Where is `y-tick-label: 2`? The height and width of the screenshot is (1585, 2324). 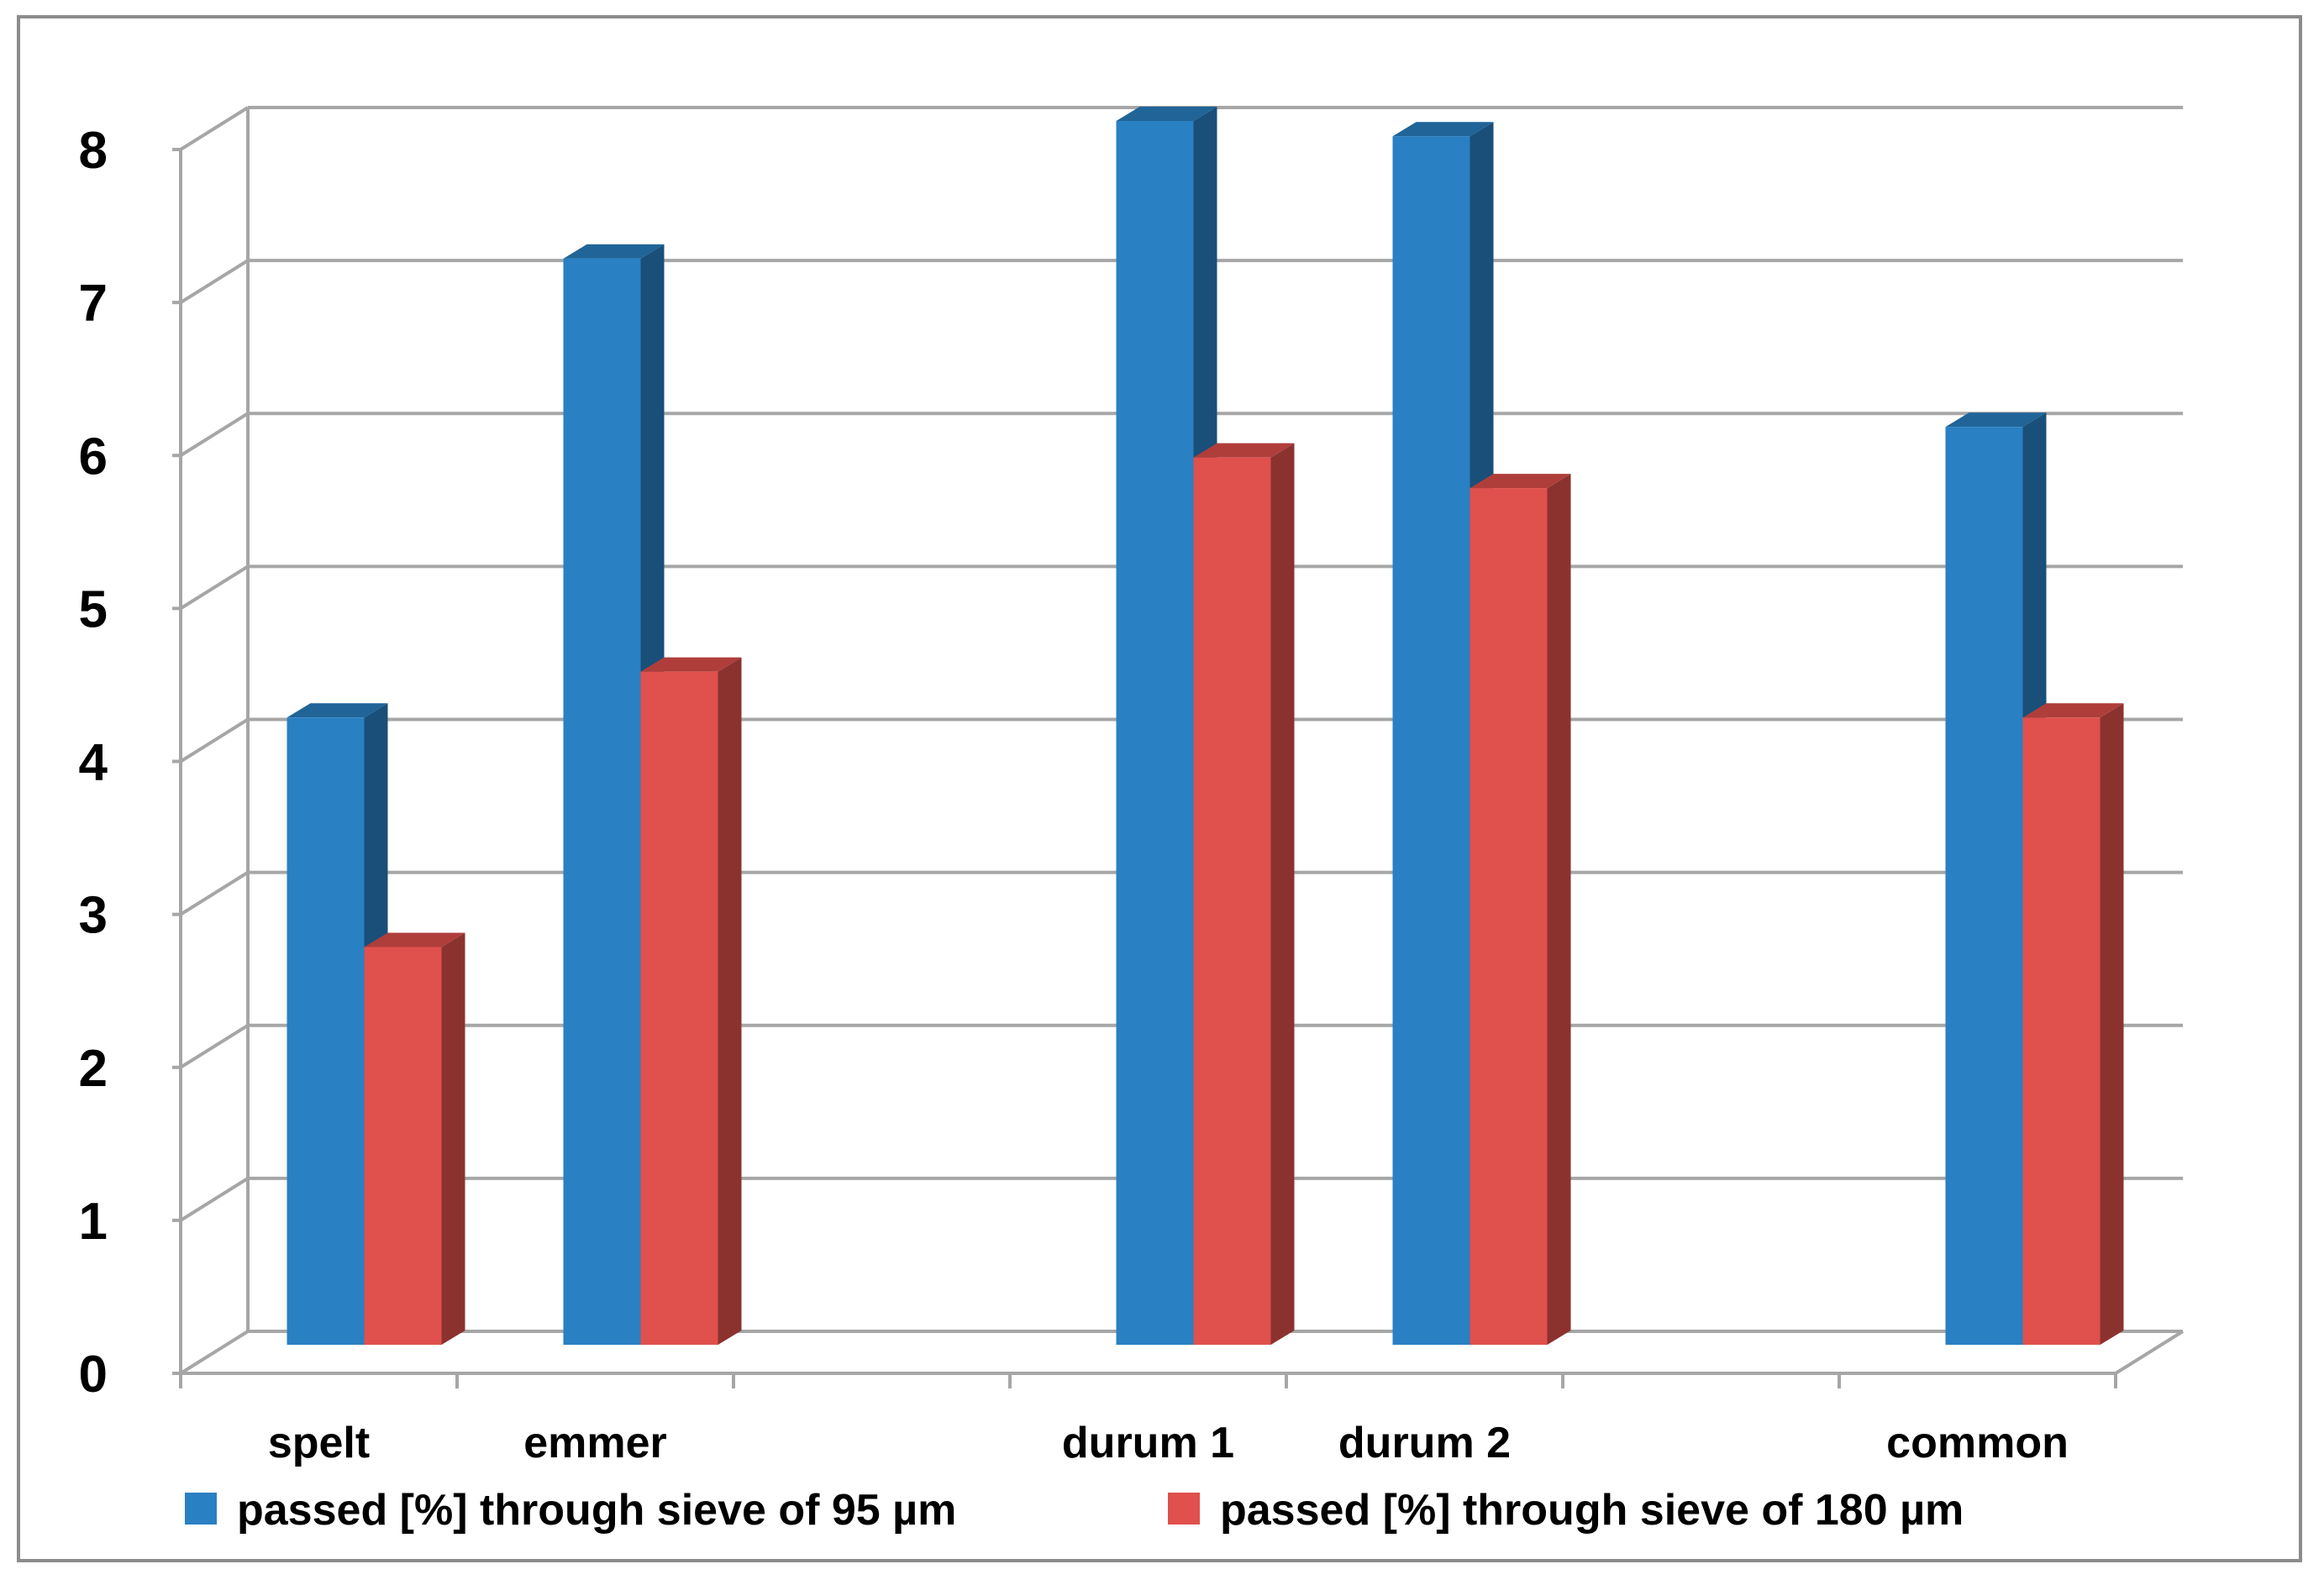
y-tick-label: 2 is located at coordinates (93, 1069).